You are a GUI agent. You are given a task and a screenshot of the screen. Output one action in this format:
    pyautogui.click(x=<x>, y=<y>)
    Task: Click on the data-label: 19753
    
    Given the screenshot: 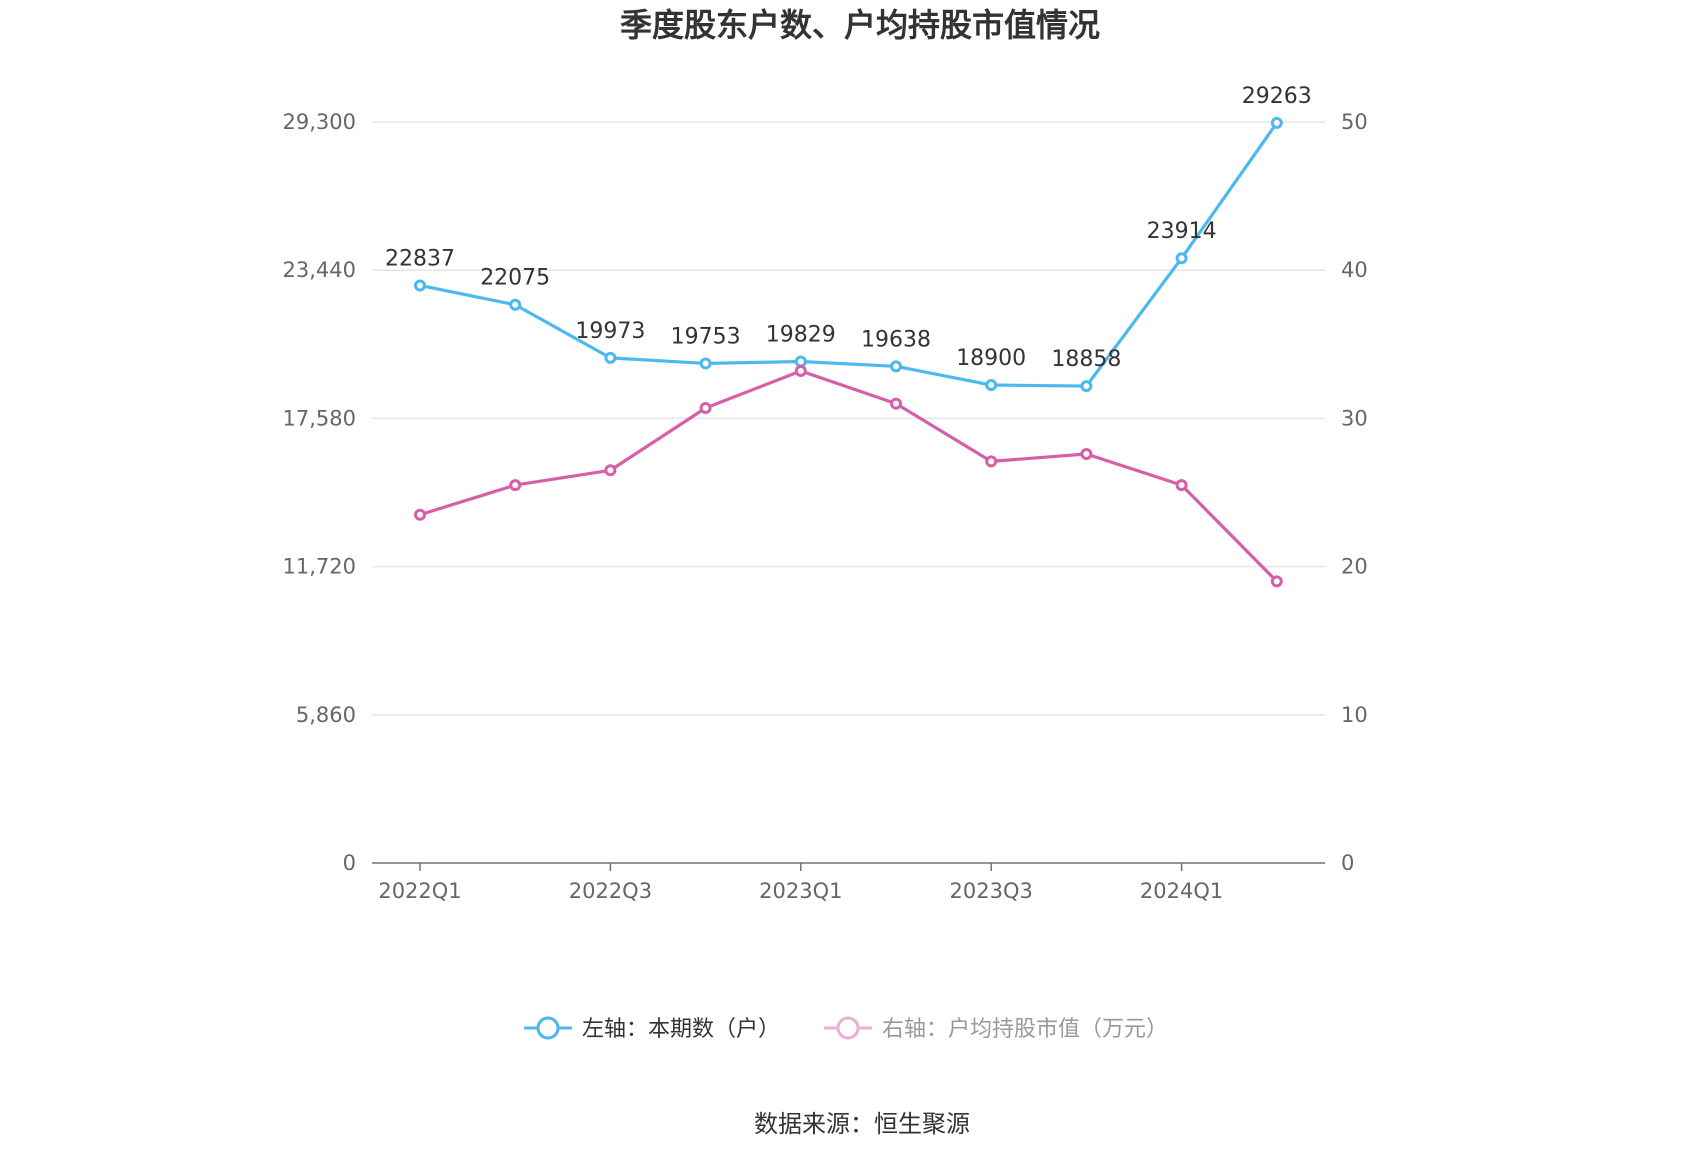 What is the action you would take?
    pyautogui.click(x=706, y=336)
    